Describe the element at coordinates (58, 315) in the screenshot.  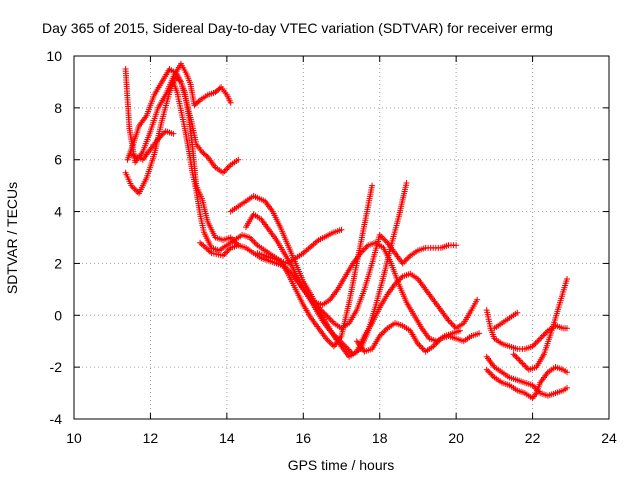
I see `y-tick-label: 0` at that location.